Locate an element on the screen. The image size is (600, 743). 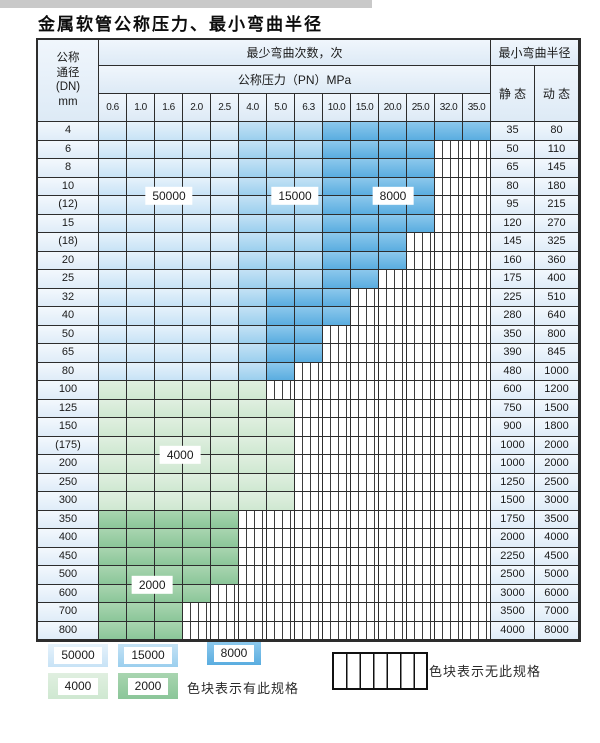
dn-cell: 80 is located at coordinates (68, 371).